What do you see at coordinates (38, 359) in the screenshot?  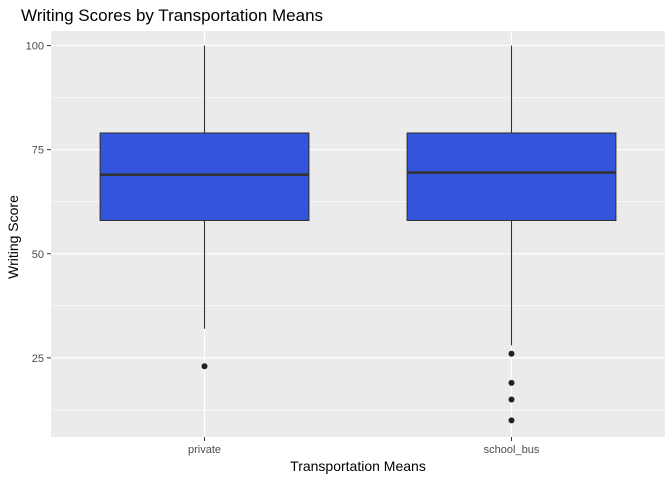 I see `y-tick-label: 25` at bounding box center [38, 359].